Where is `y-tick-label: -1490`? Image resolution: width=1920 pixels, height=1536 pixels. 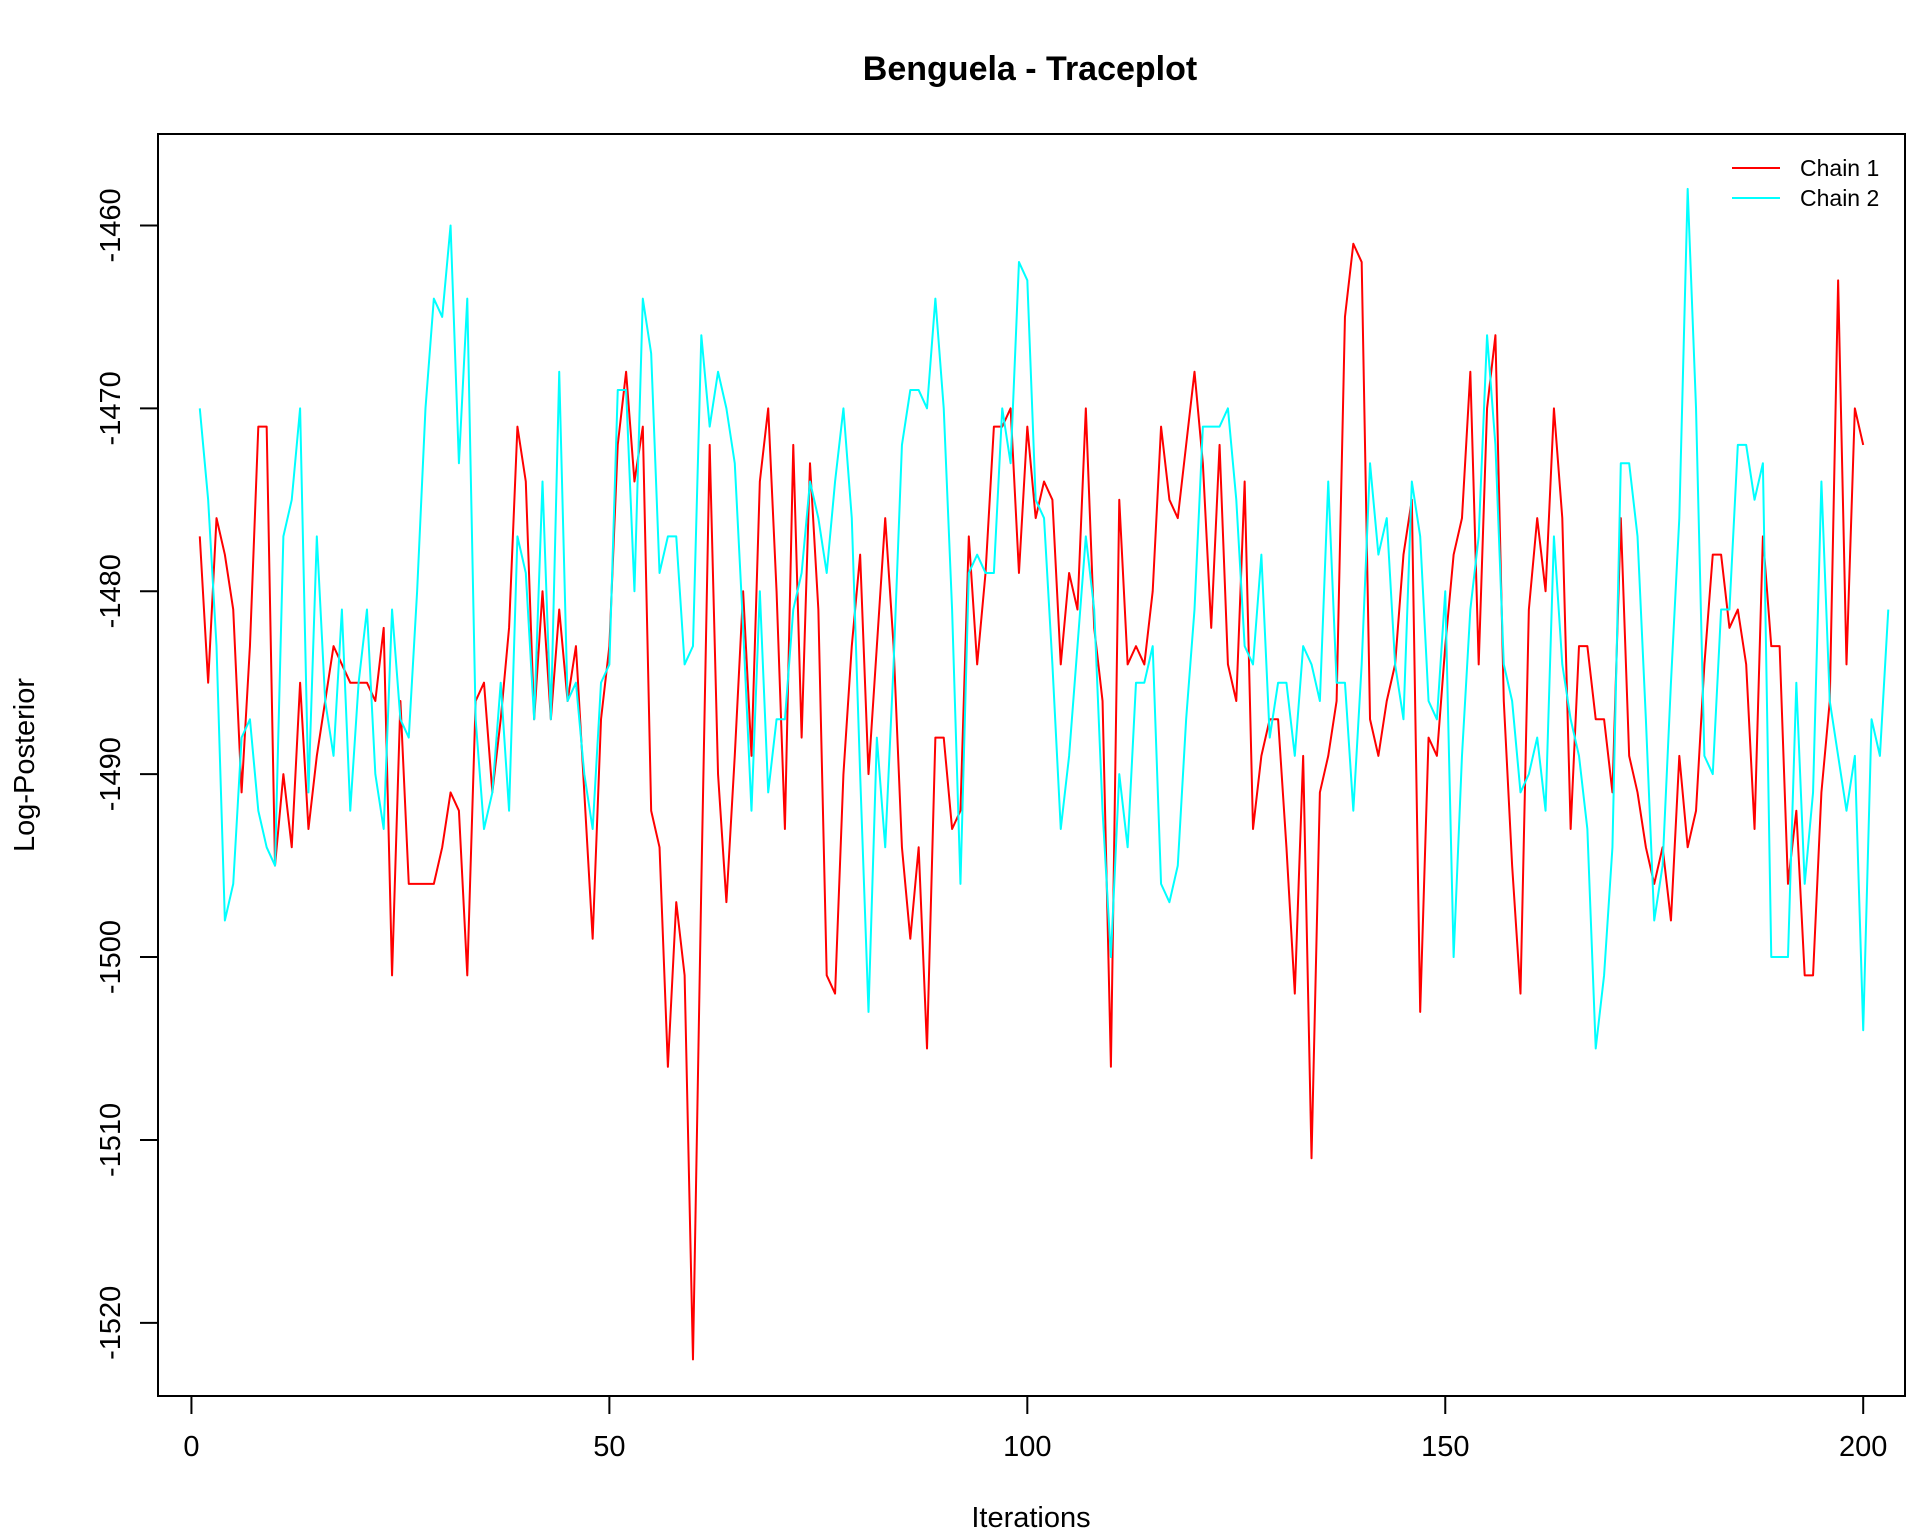
y-tick-label: -1490 is located at coordinates (111, 774).